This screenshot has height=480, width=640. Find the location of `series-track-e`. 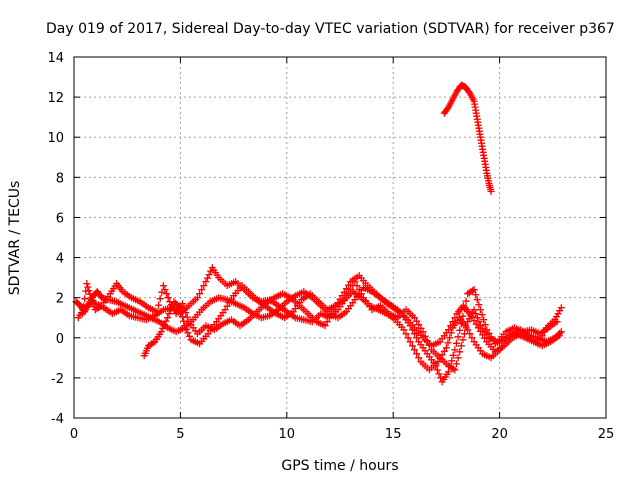

series-track-e is located at coordinates (467, 138).